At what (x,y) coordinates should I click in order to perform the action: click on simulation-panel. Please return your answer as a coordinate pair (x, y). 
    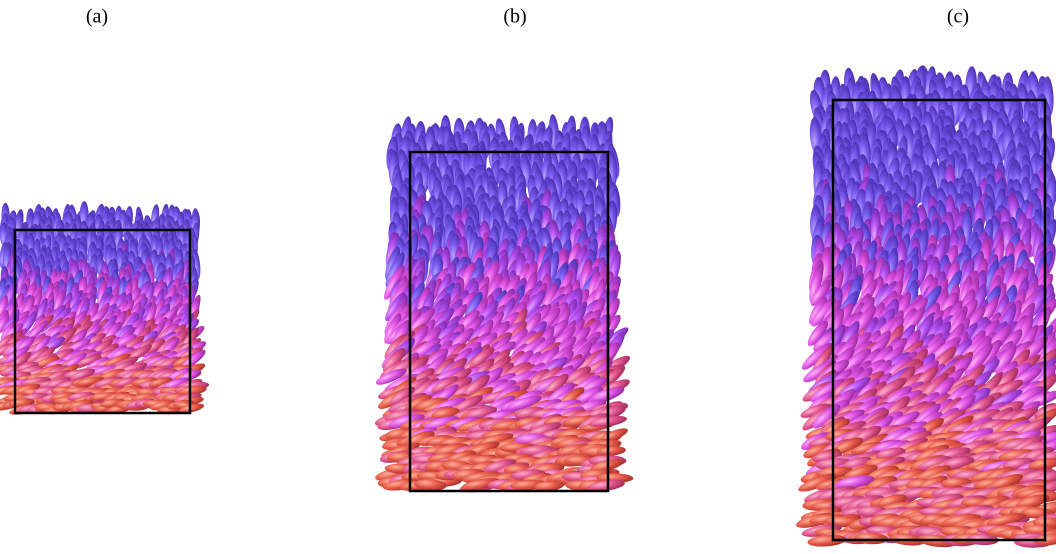
    Looking at the image, I should click on (105, 308).